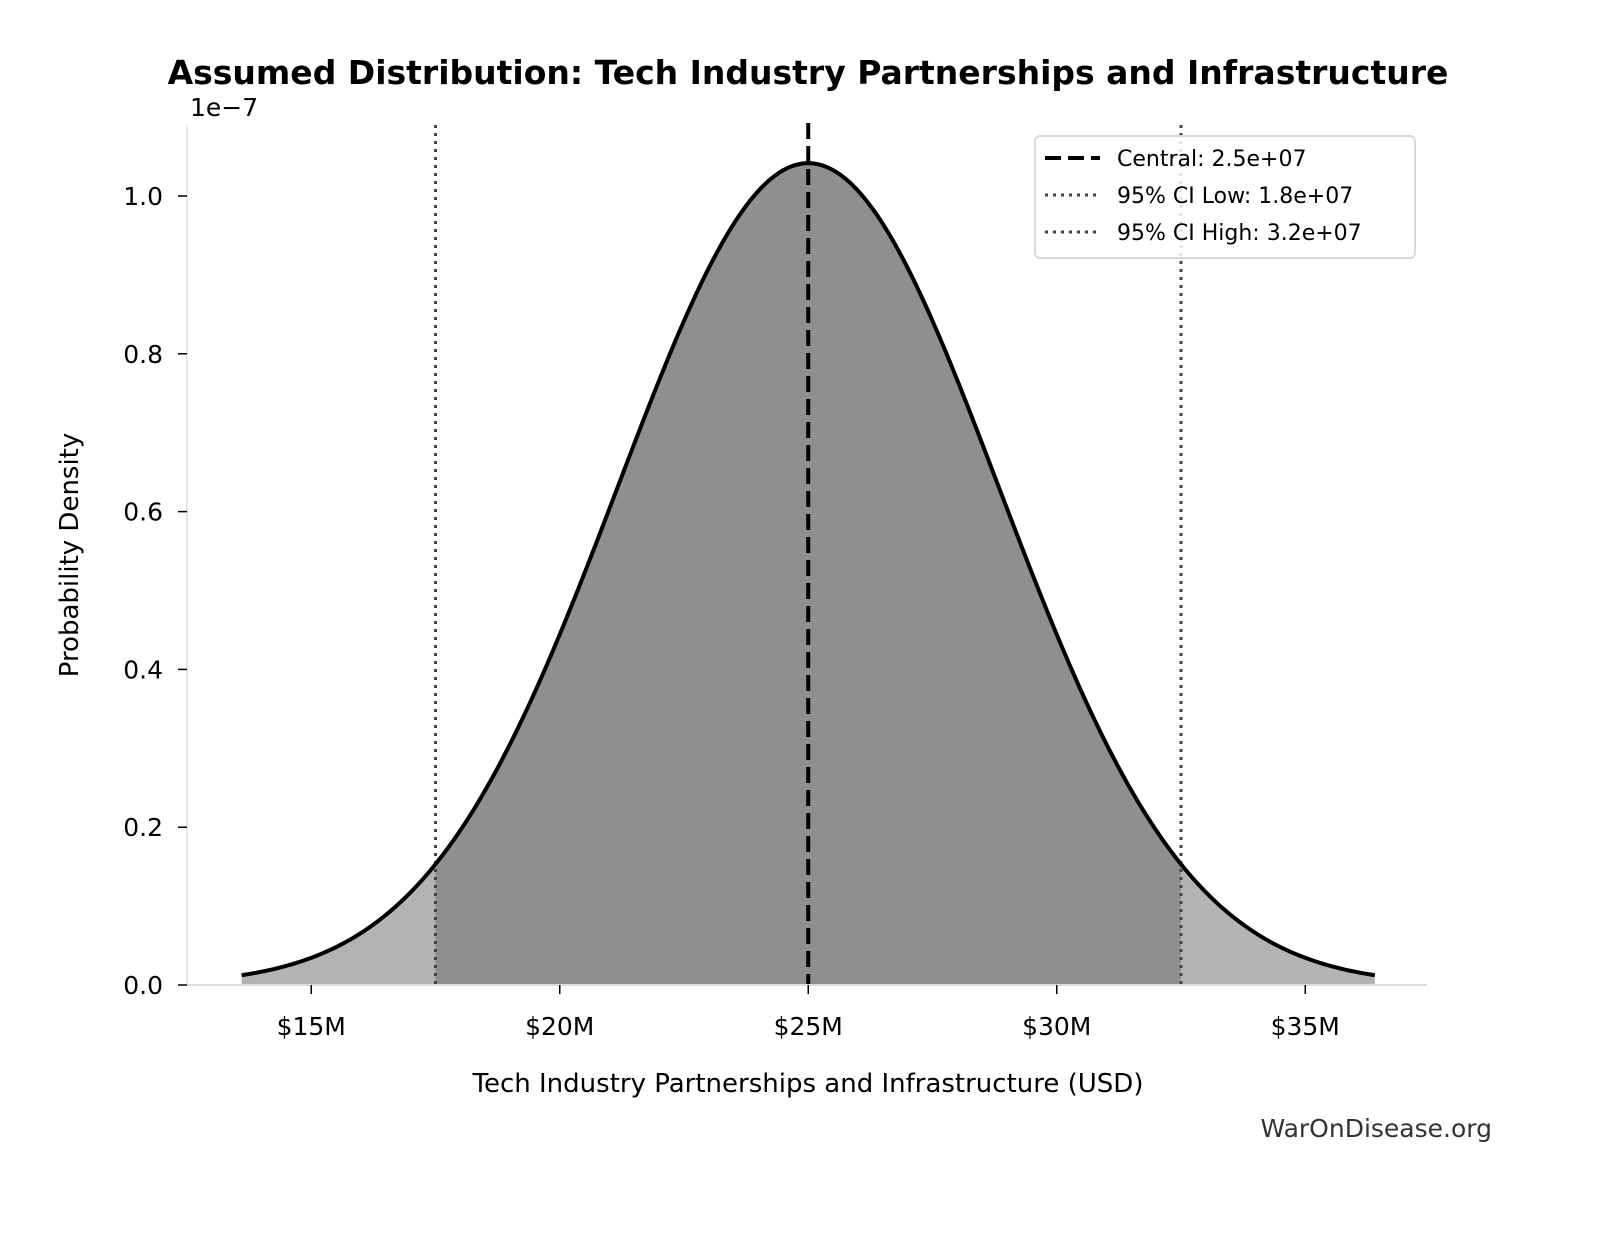 The width and height of the screenshot is (1614, 1234). Describe the element at coordinates (70, 555) in the screenshot. I see `y-axis-label: Probability Density` at that location.